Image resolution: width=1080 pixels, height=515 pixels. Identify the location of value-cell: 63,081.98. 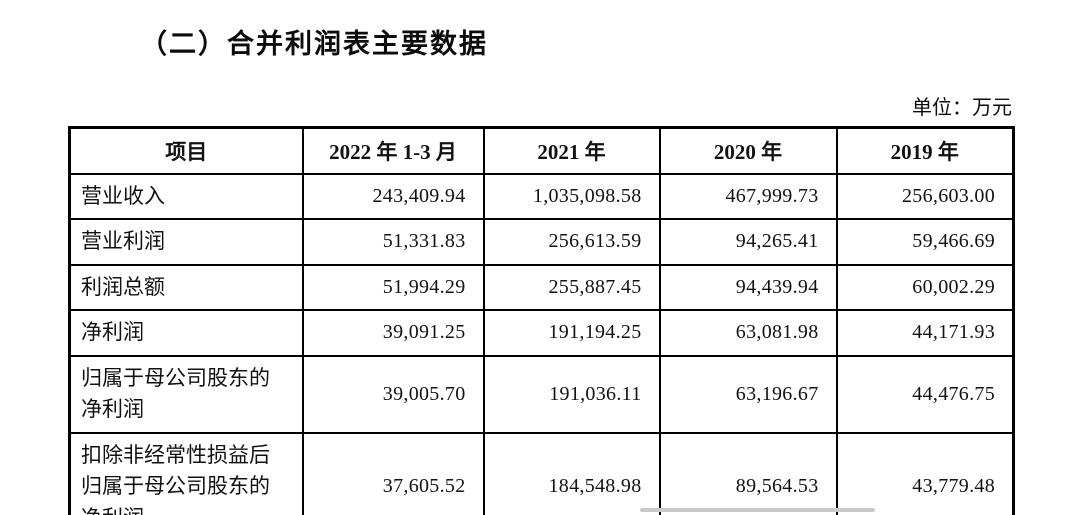
(748, 333).